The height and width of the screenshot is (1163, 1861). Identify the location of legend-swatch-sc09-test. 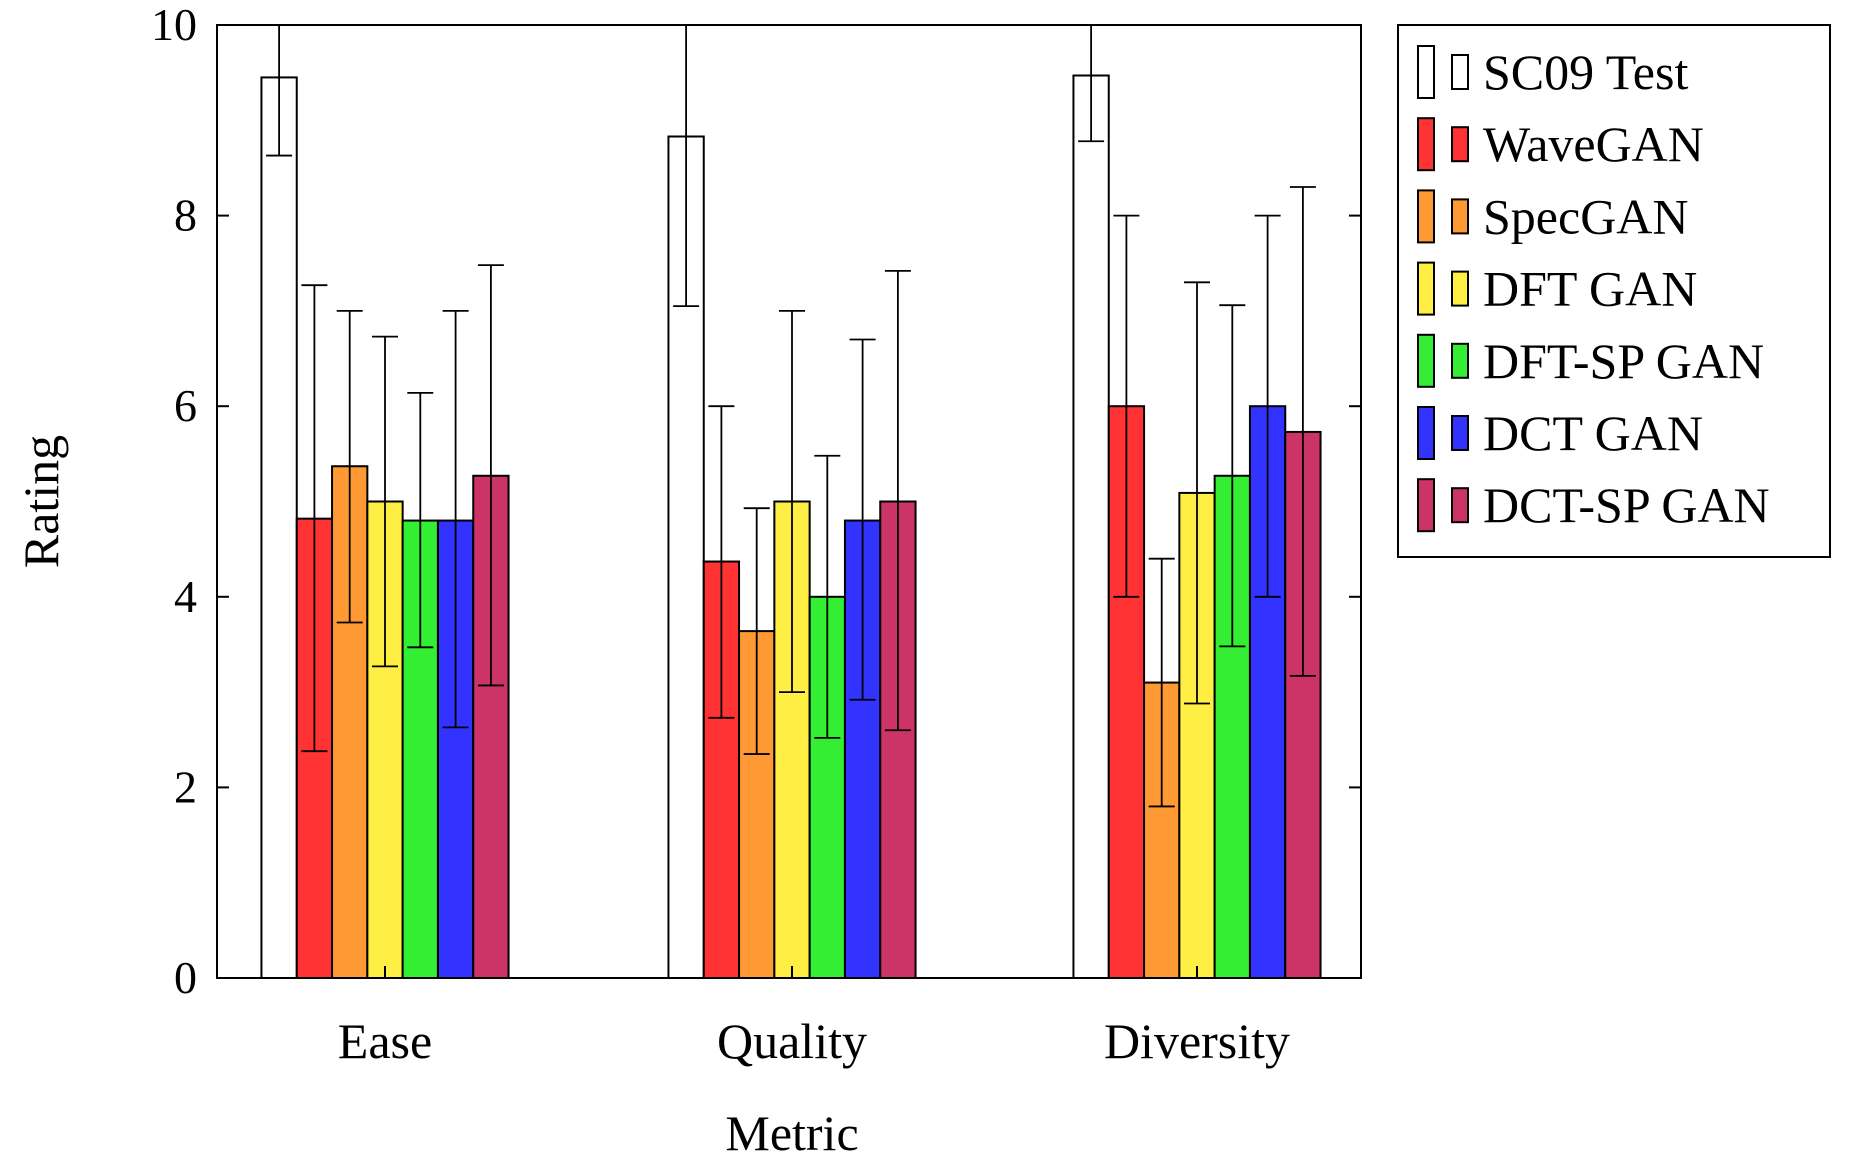
(1426, 72).